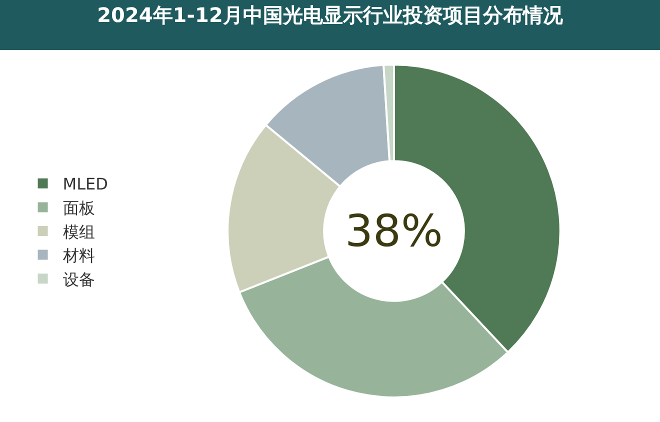  What do you see at coordinates (394, 231) in the screenshot?
I see `text: 38%` at bounding box center [394, 231].